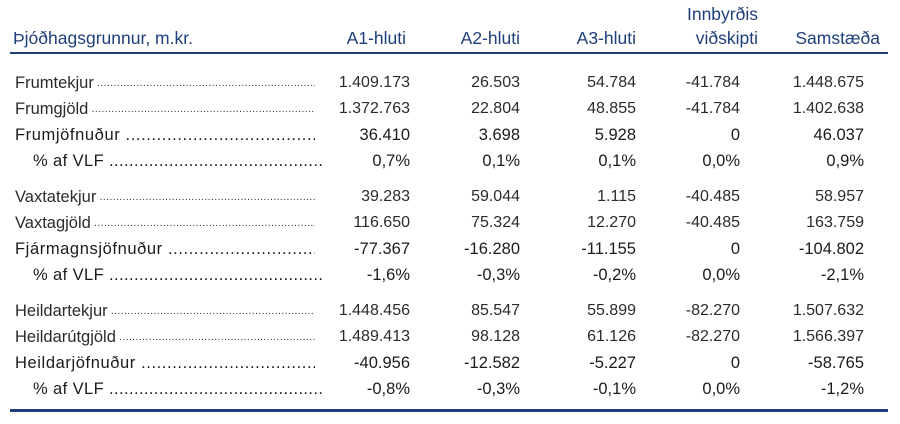  I want to click on cell-a3: 54.784, so click(611, 82).